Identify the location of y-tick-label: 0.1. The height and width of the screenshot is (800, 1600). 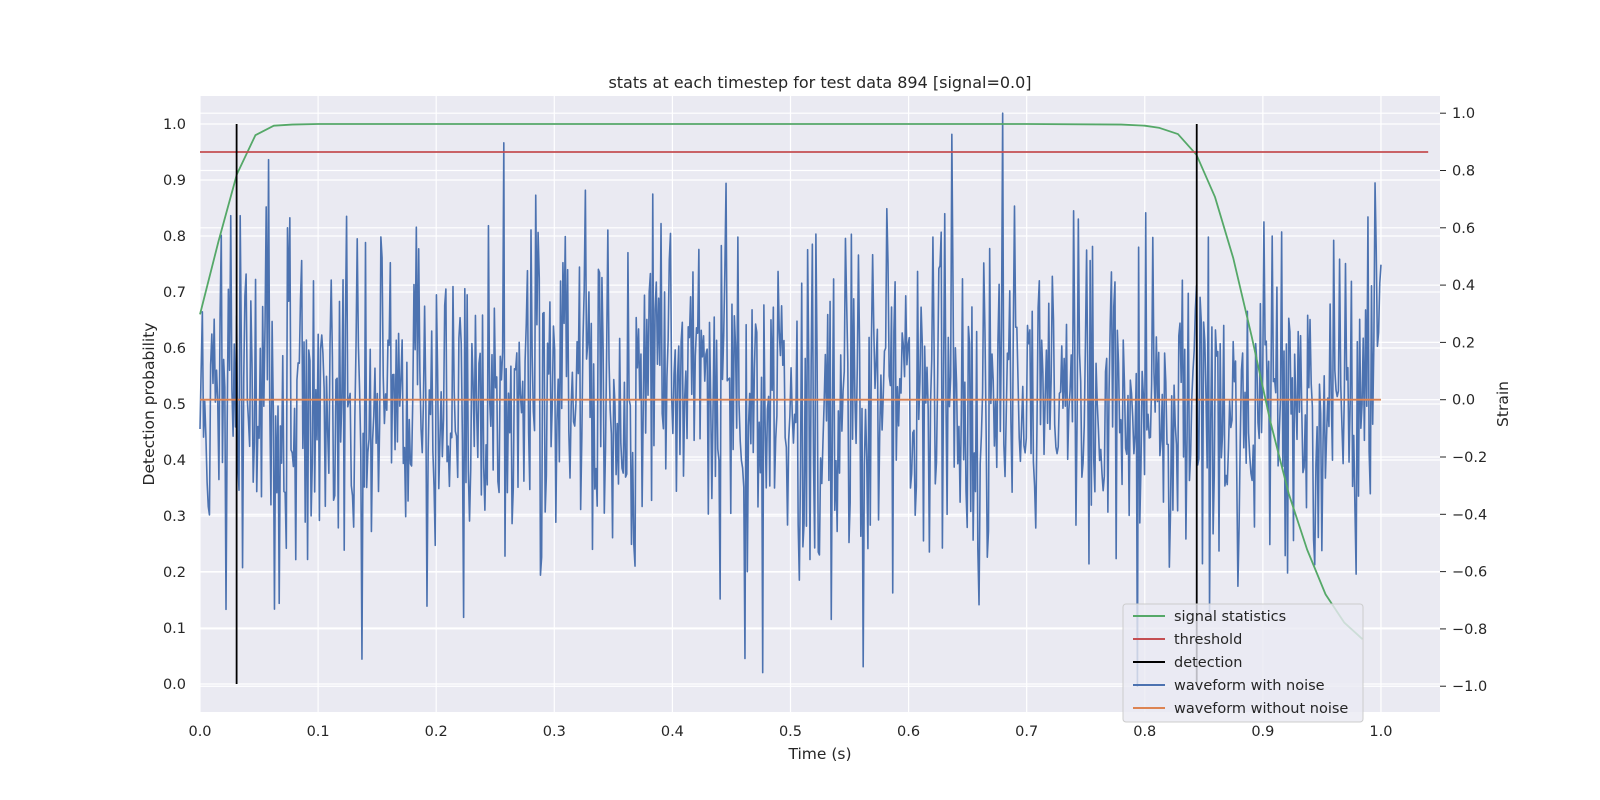
(174, 629).